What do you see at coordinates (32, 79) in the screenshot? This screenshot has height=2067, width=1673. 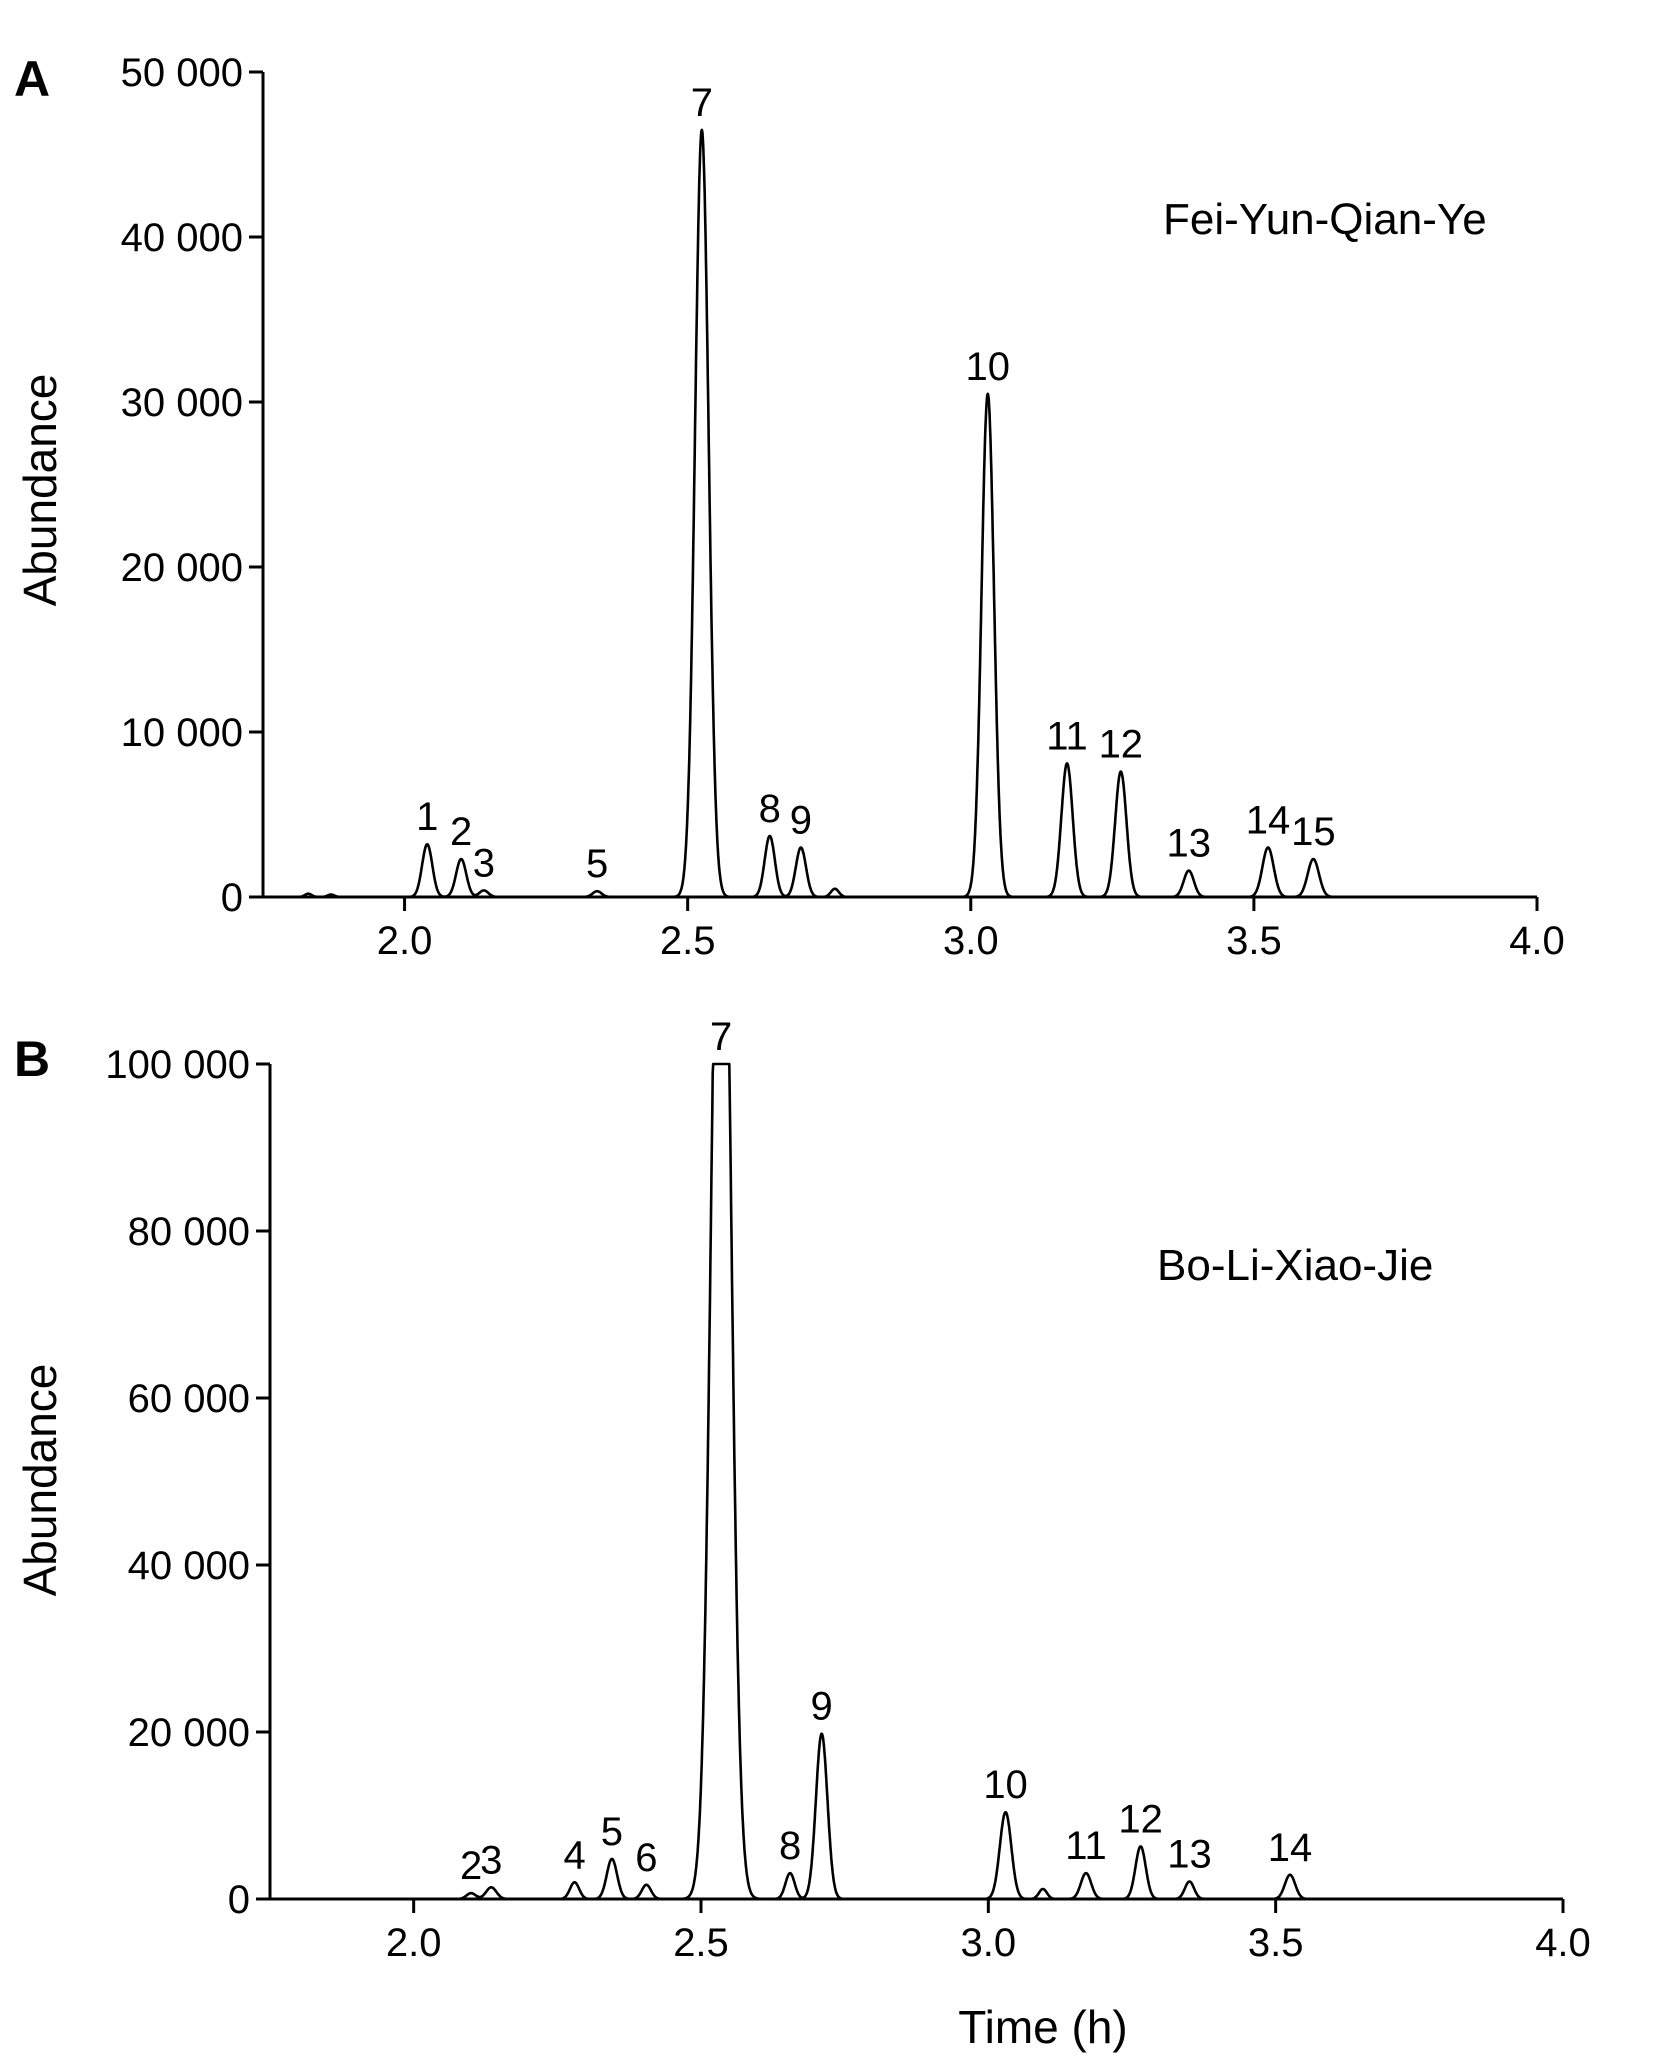 I see `panel-a-letter: A` at bounding box center [32, 79].